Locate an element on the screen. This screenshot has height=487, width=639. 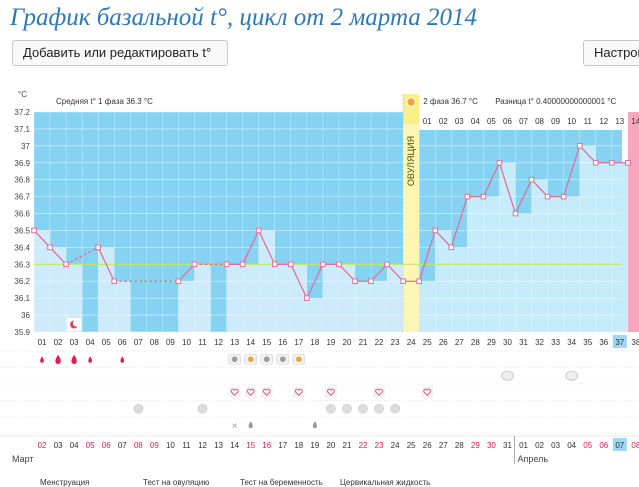
cervical-mucus-icon is located at coordinates (363, 408).